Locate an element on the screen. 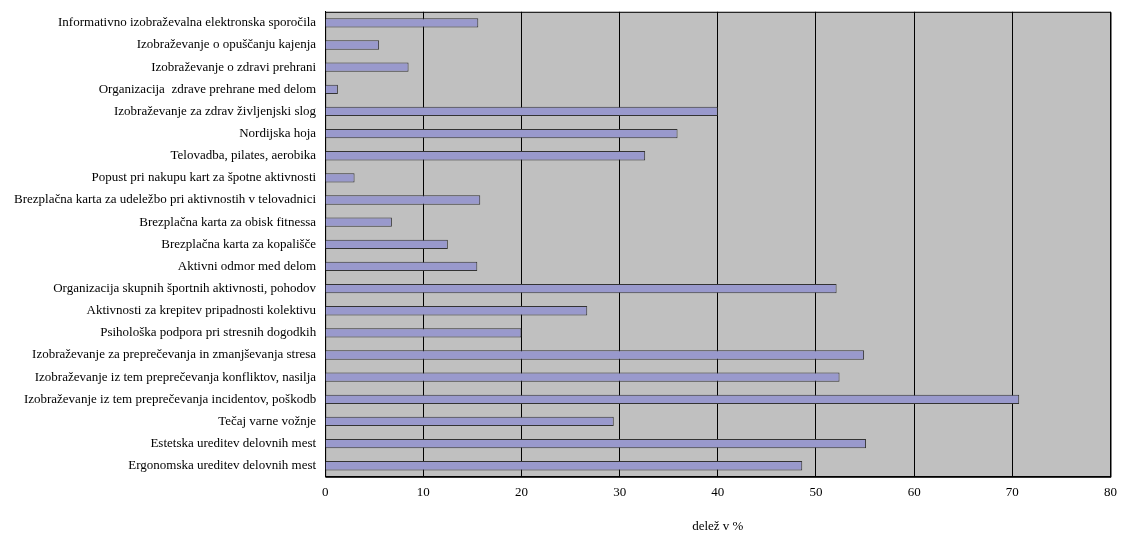 The image size is (1125, 542). y-tick-label: Izobraževanje o zdravi prehrani is located at coordinates (234, 66).